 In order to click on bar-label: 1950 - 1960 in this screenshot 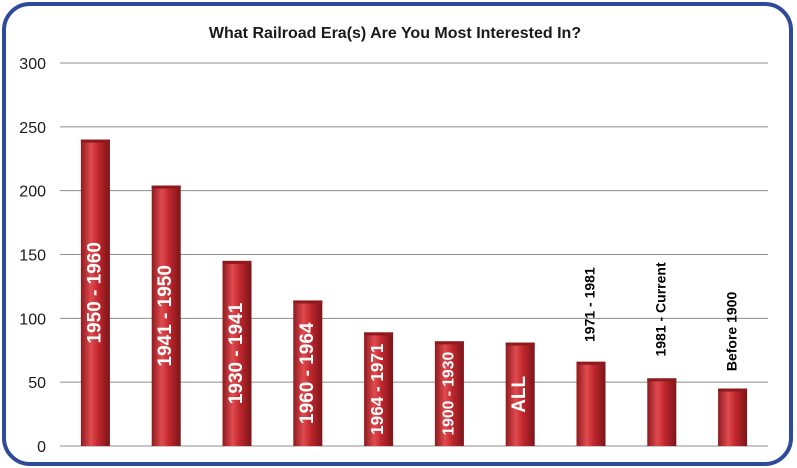, I will do `click(94, 292)`.